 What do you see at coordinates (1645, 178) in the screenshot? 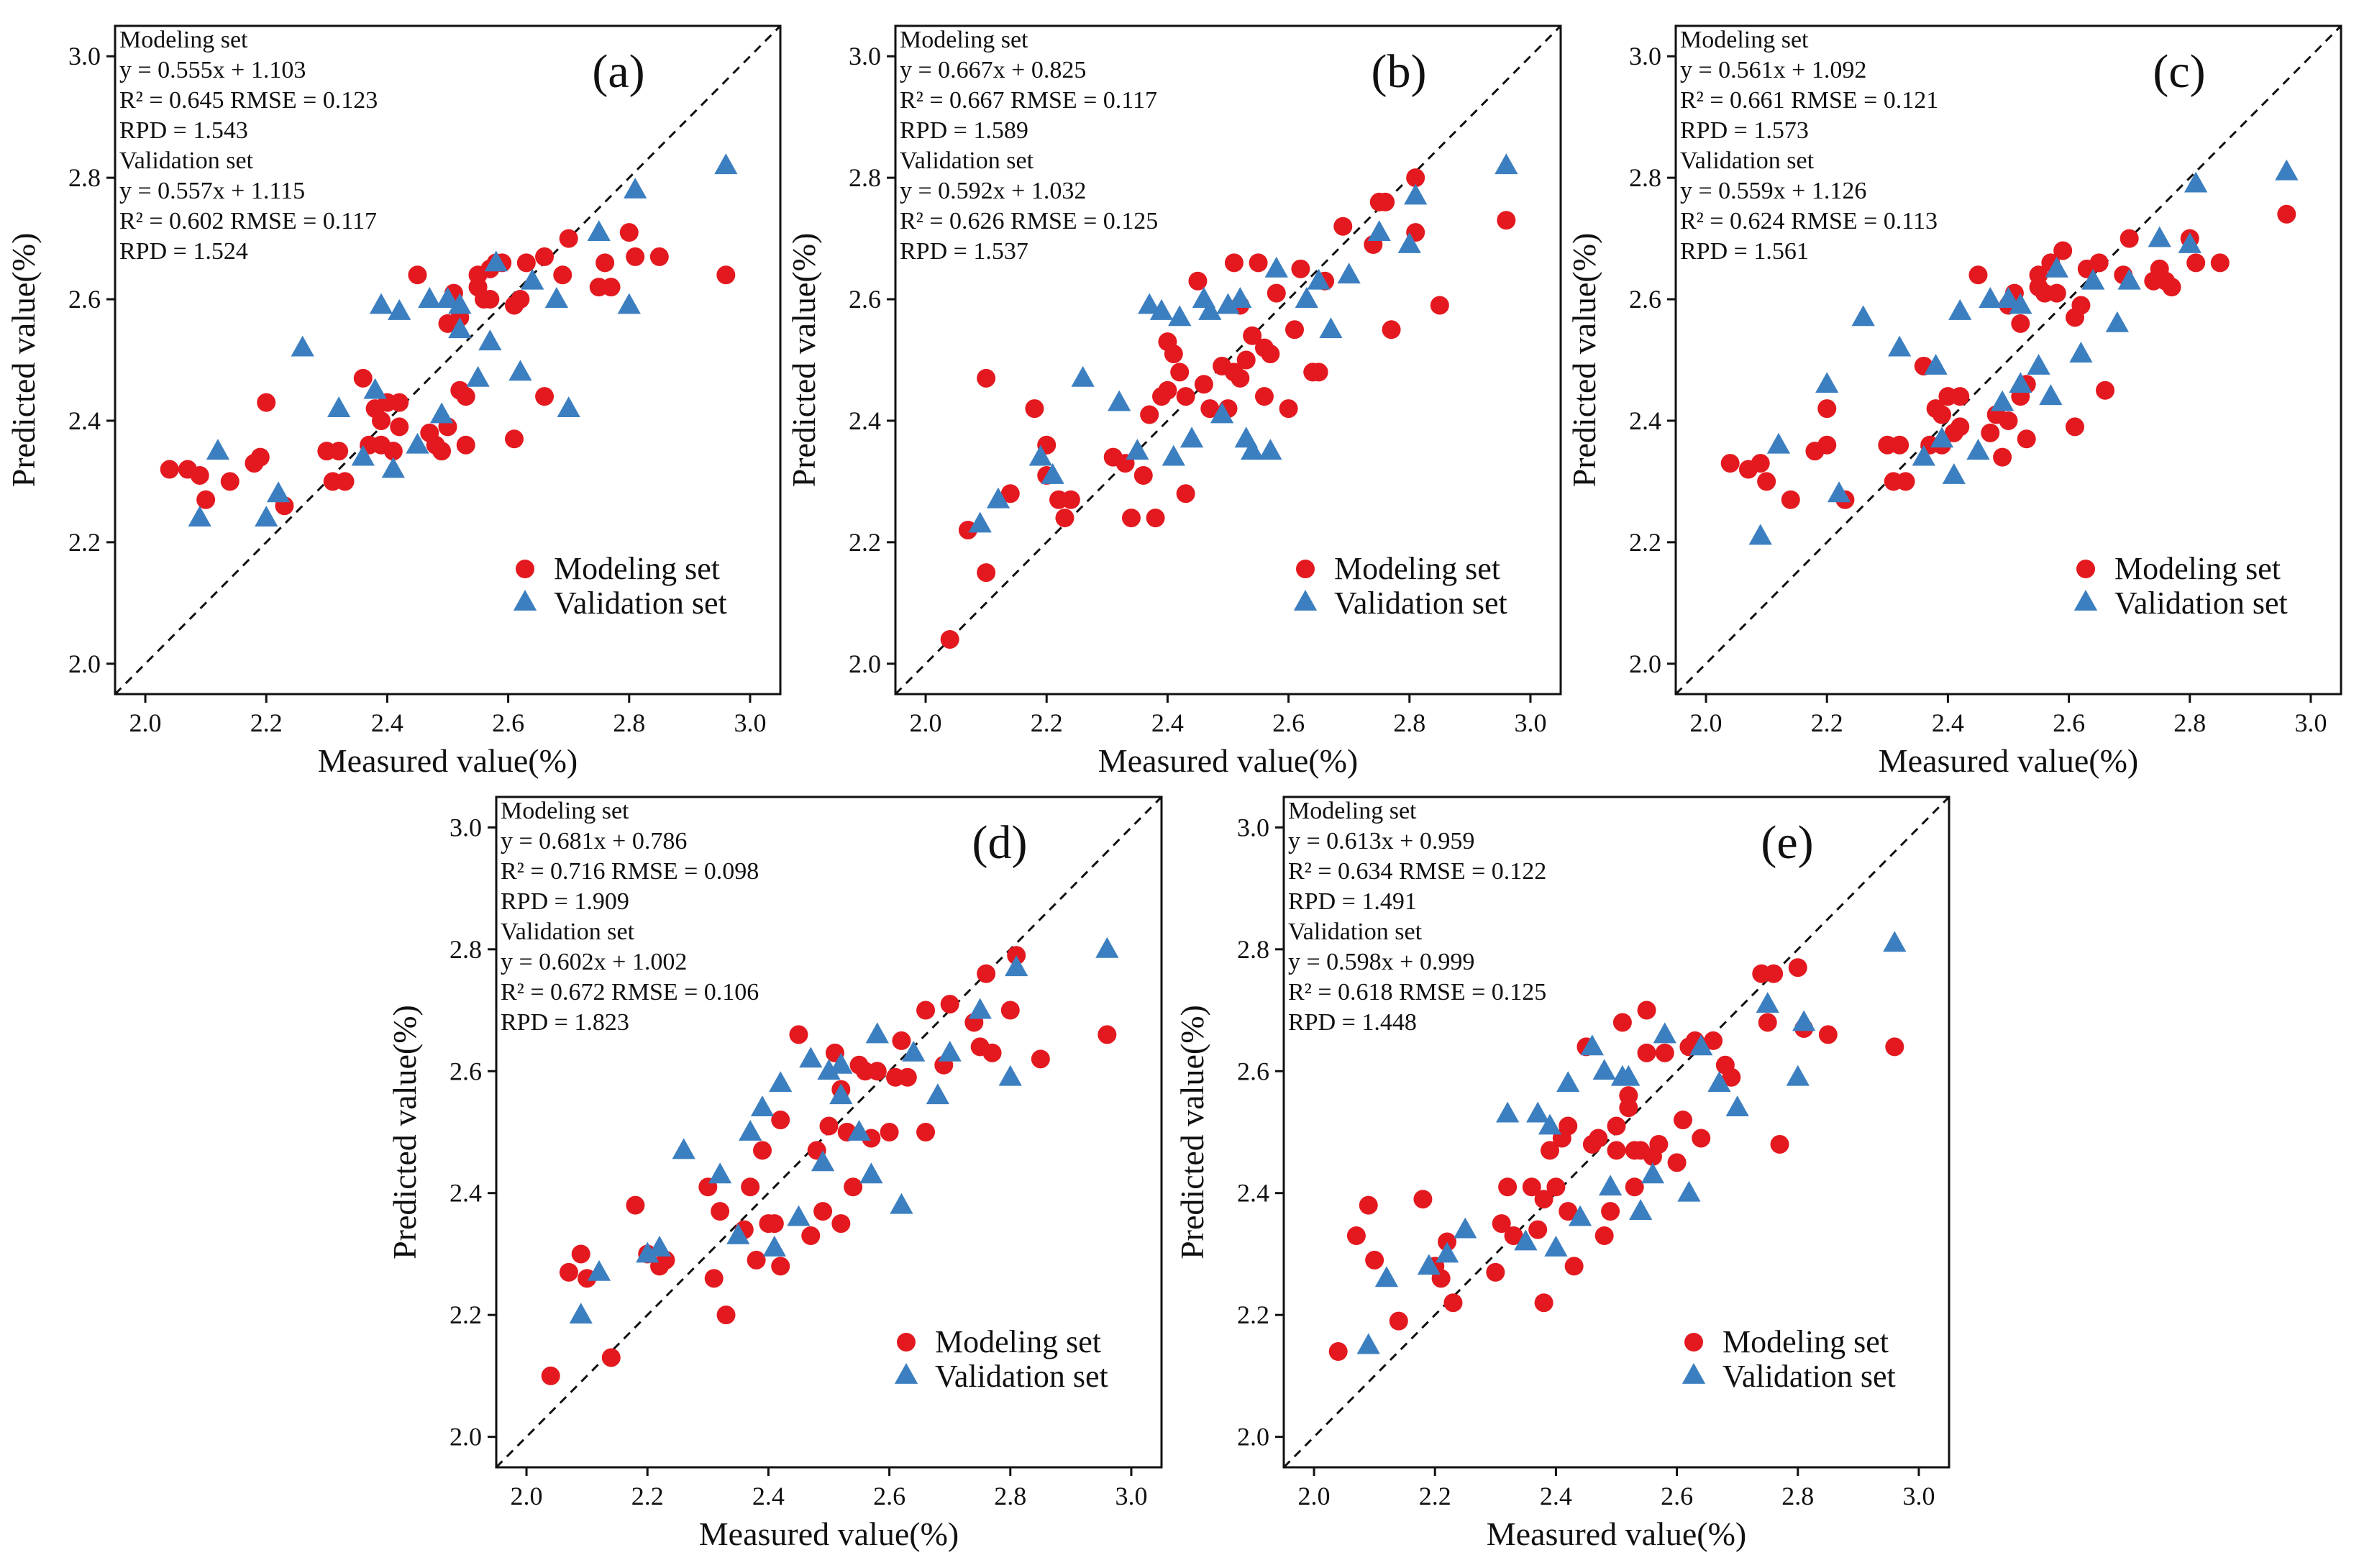
I see `y-tick-label: 2.8` at bounding box center [1645, 178].